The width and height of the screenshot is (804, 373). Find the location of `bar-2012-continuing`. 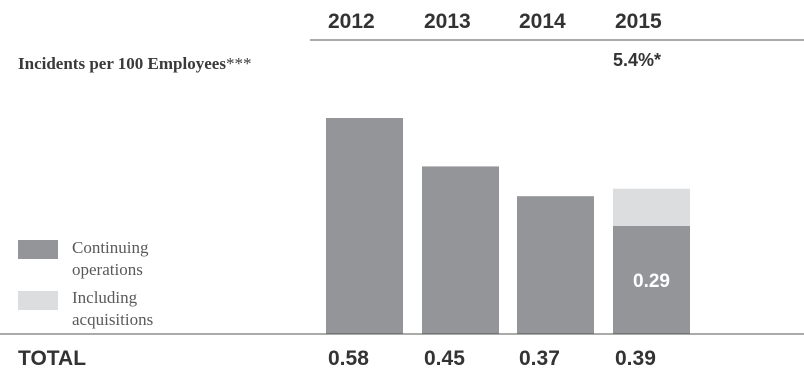

bar-2012-continuing is located at coordinates (364, 226).